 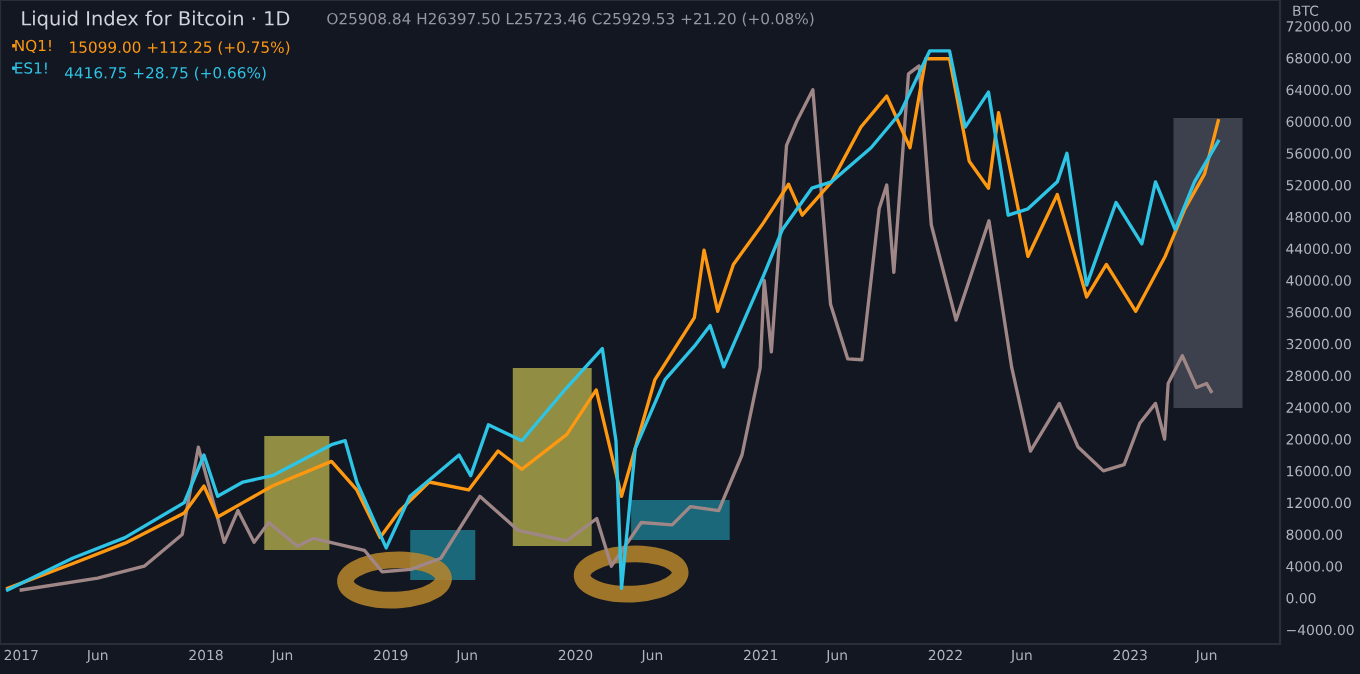 What do you see at coordinates (156, 20) in the screenshot?
I see `text: Liquid Index for Bitcoin · 1D` at bounding box center [156, 20].